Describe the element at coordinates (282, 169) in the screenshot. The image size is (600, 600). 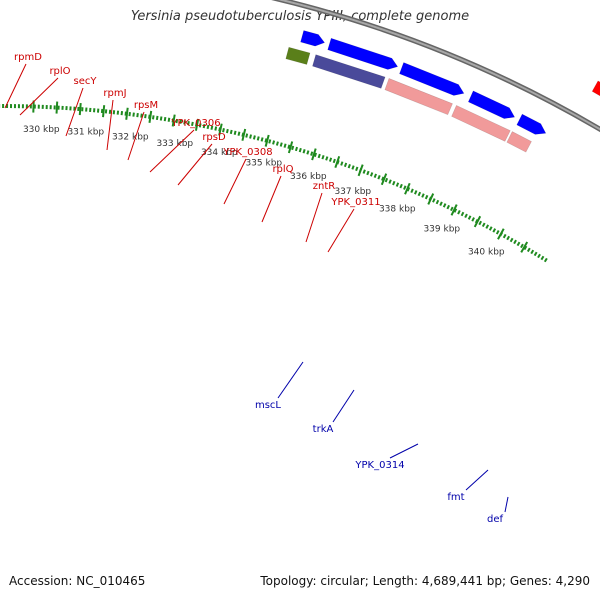
I see `gene-label-rplQ: rplQ` at that location.